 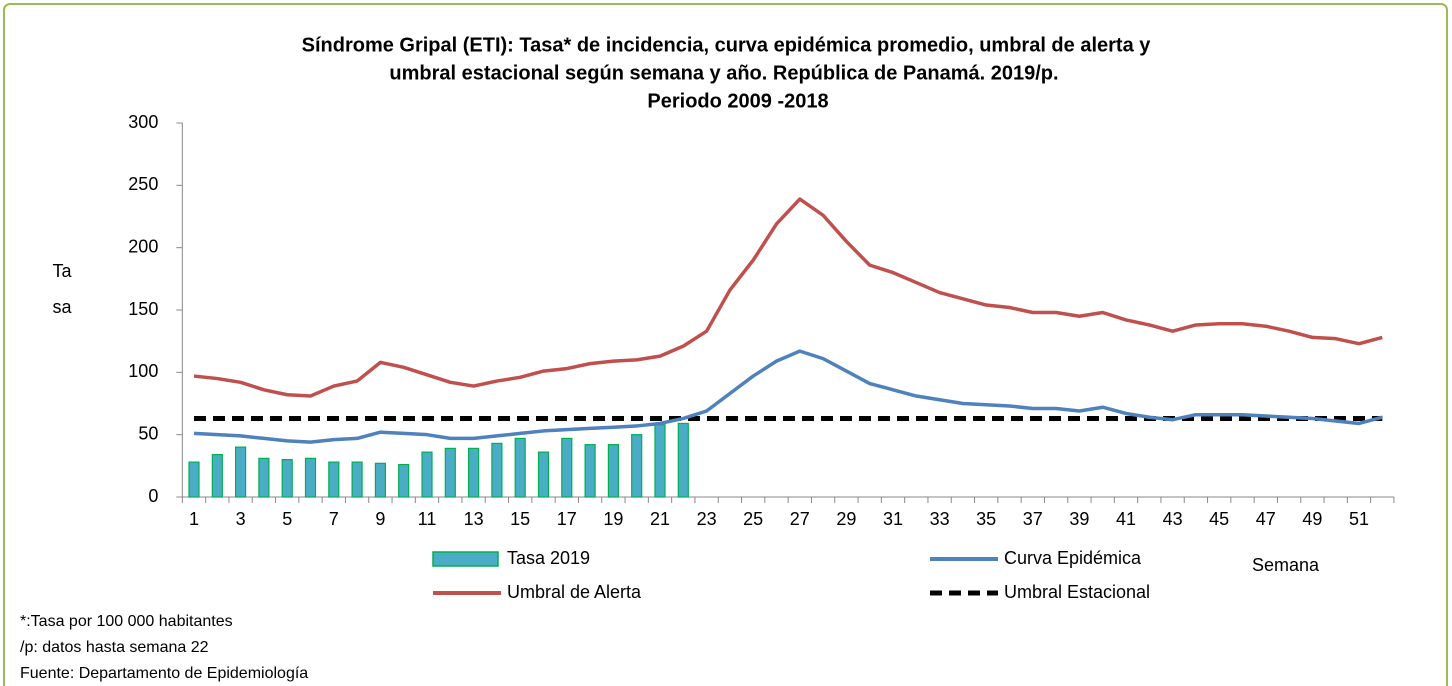 What do you see at coordinates (1286, 565) in the screenshot?
I see `x-axis-label: Semana` at bounding box center [1286, 565].